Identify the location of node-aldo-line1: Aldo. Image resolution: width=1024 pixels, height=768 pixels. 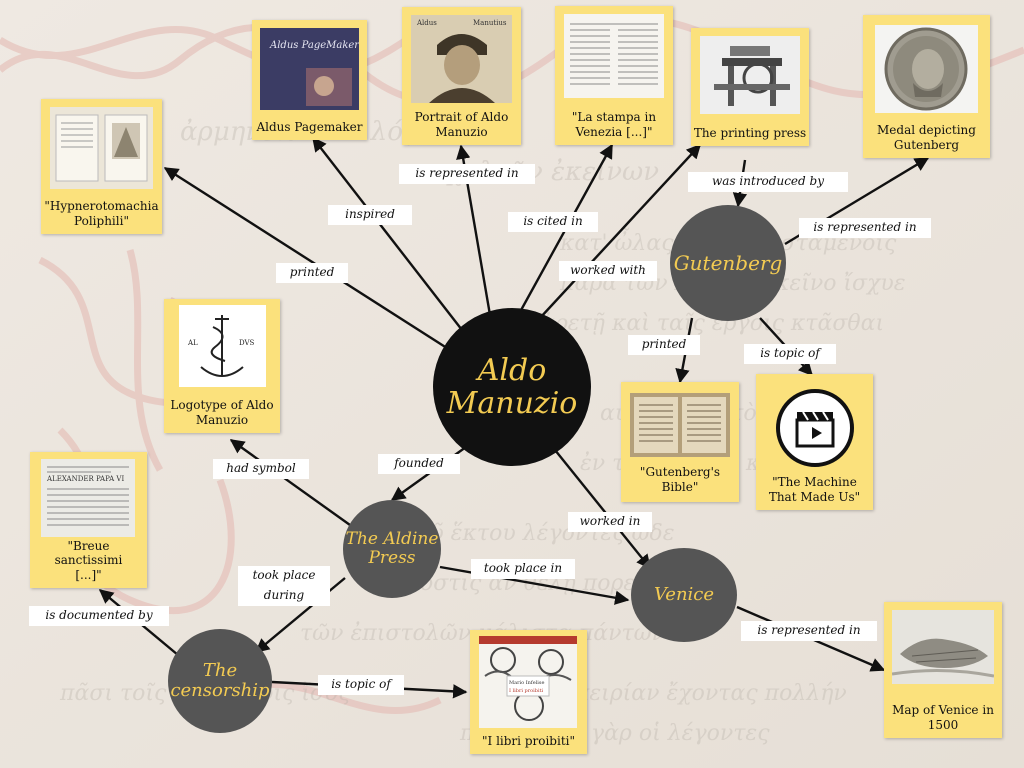
(512, 370).